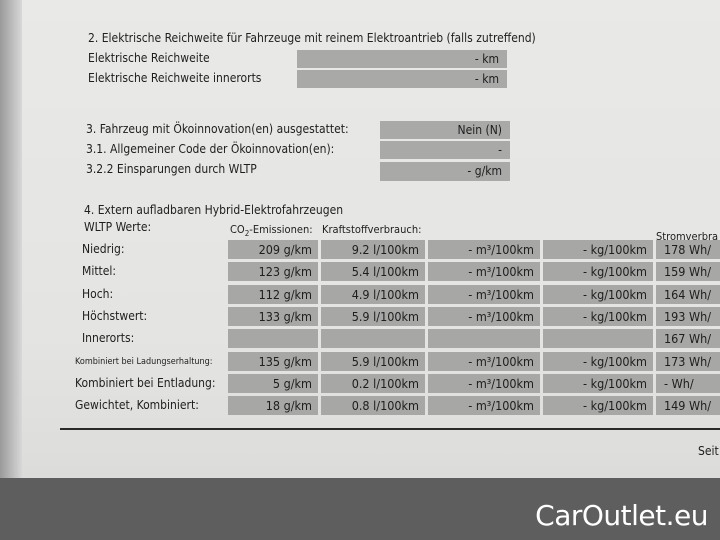  What do you see at coordinates (273, 406) in the screenshot?
I see `cell-co2: 18 g/km` at bounding box center [273, 406].